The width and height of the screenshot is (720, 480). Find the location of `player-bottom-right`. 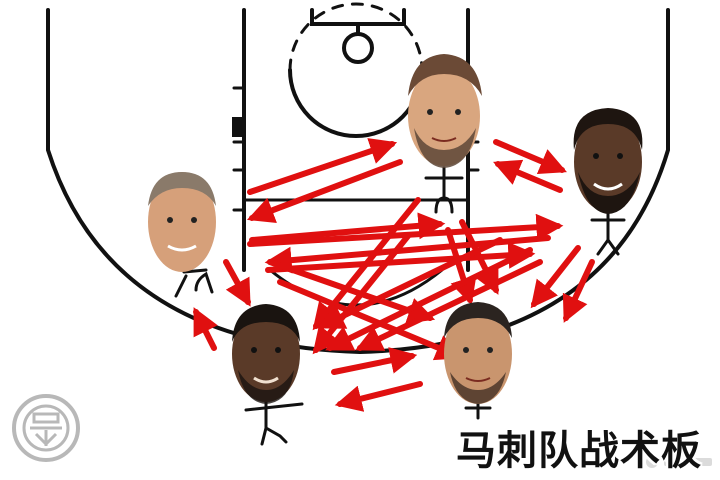

player-bottom-right is located at coordinates (478, 361).